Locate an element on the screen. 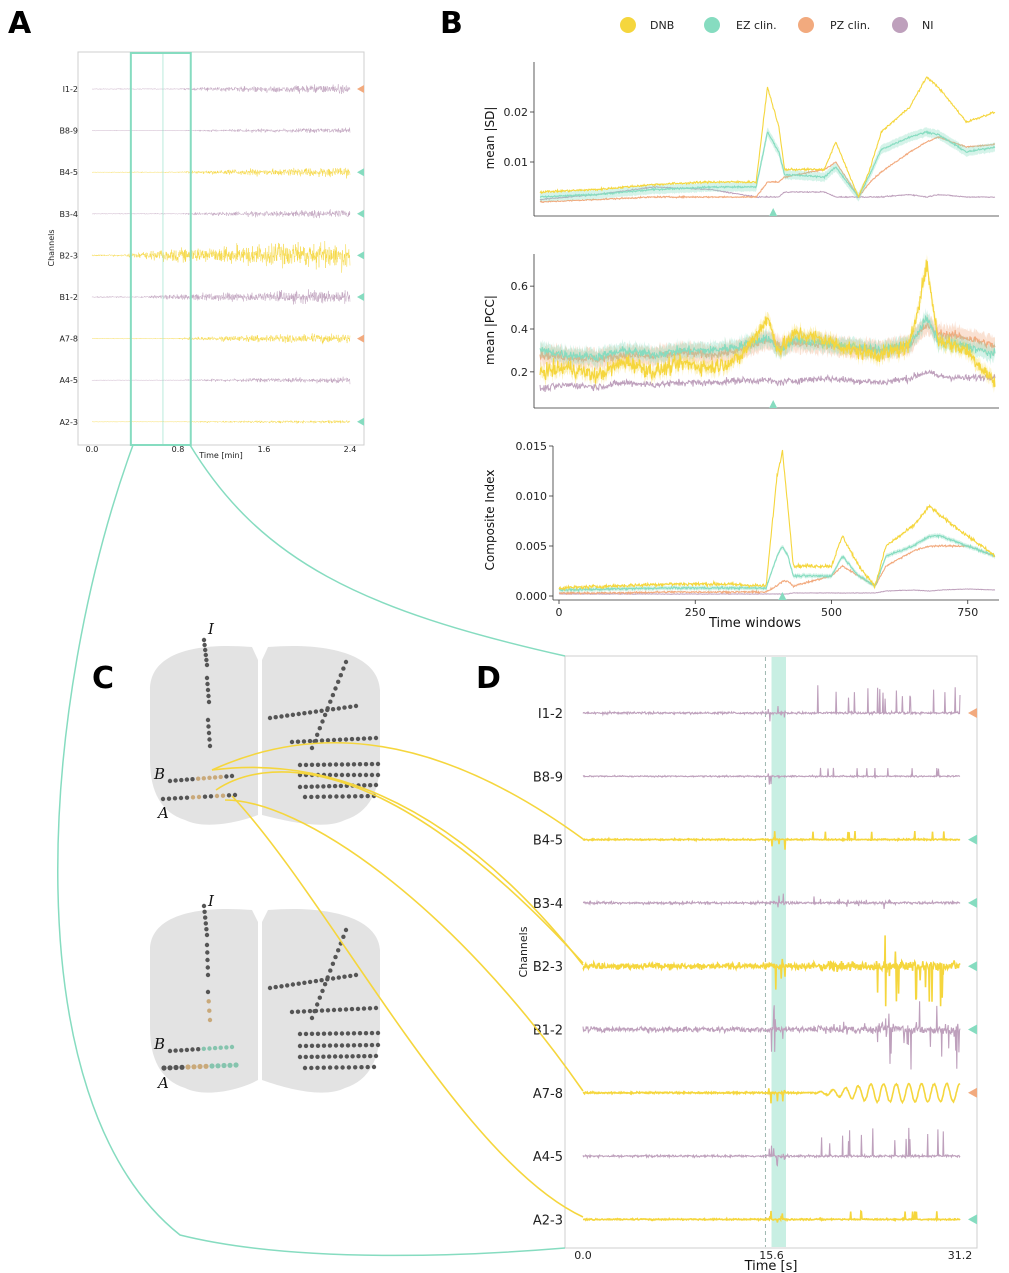 Image resolution: width=1009 pixels, height=1273 pixels. panel-d-ylabel: Channels is located at coordinates (523, 951).